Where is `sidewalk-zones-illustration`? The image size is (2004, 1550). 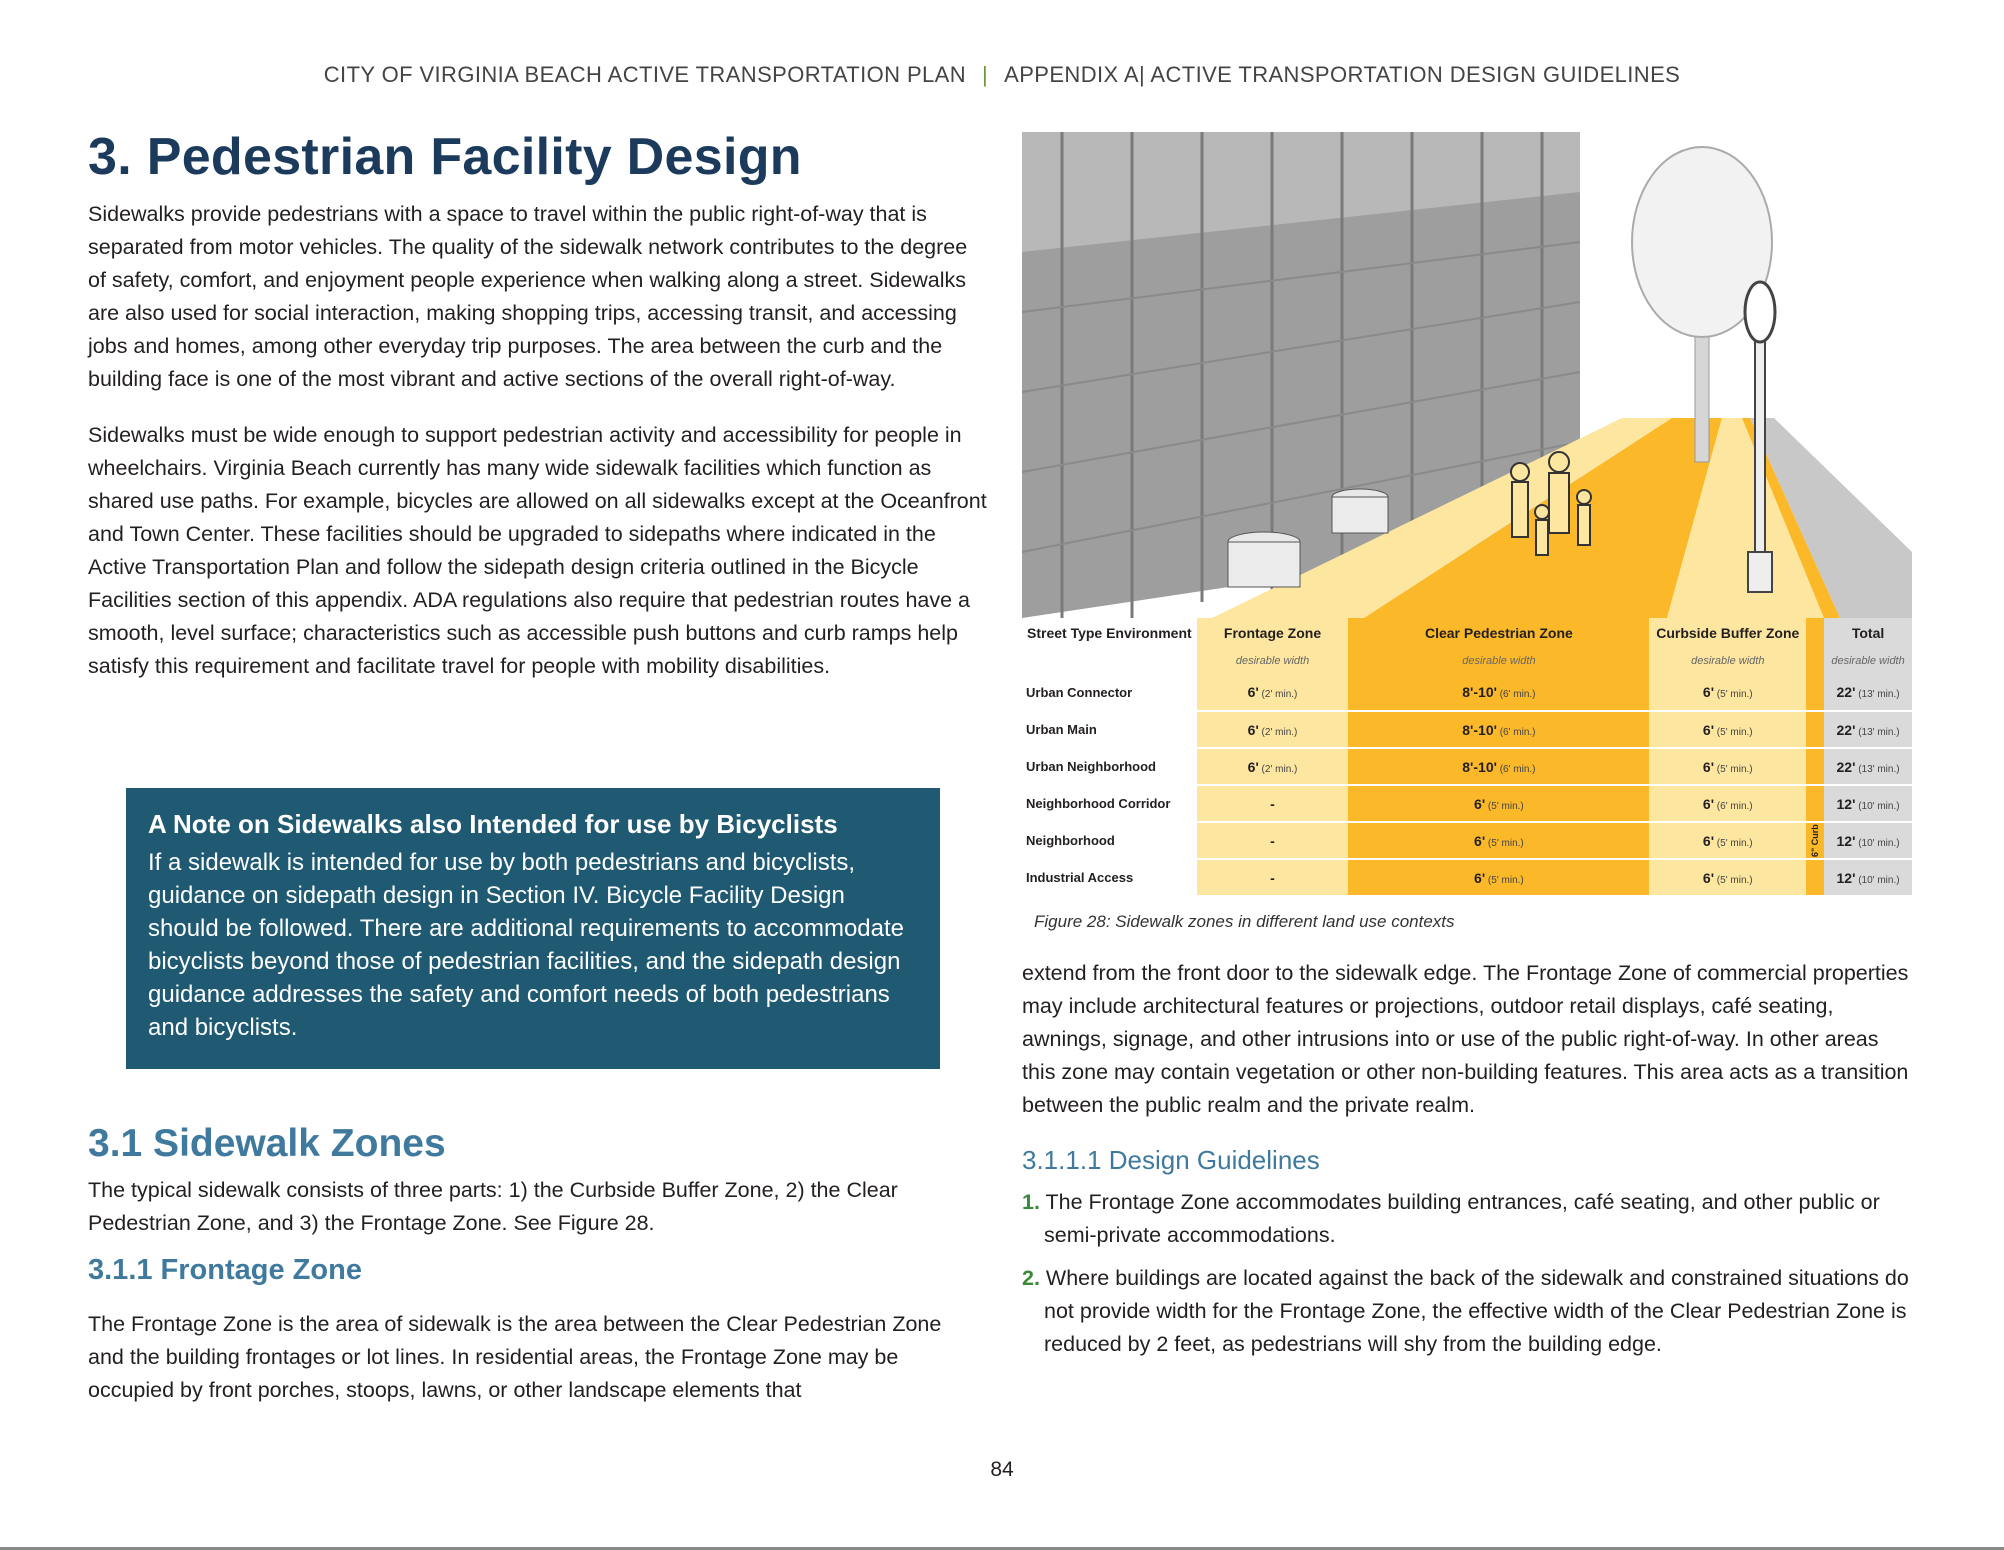 sidewalk-zones-illustration is located at coordinates (1467, 375).